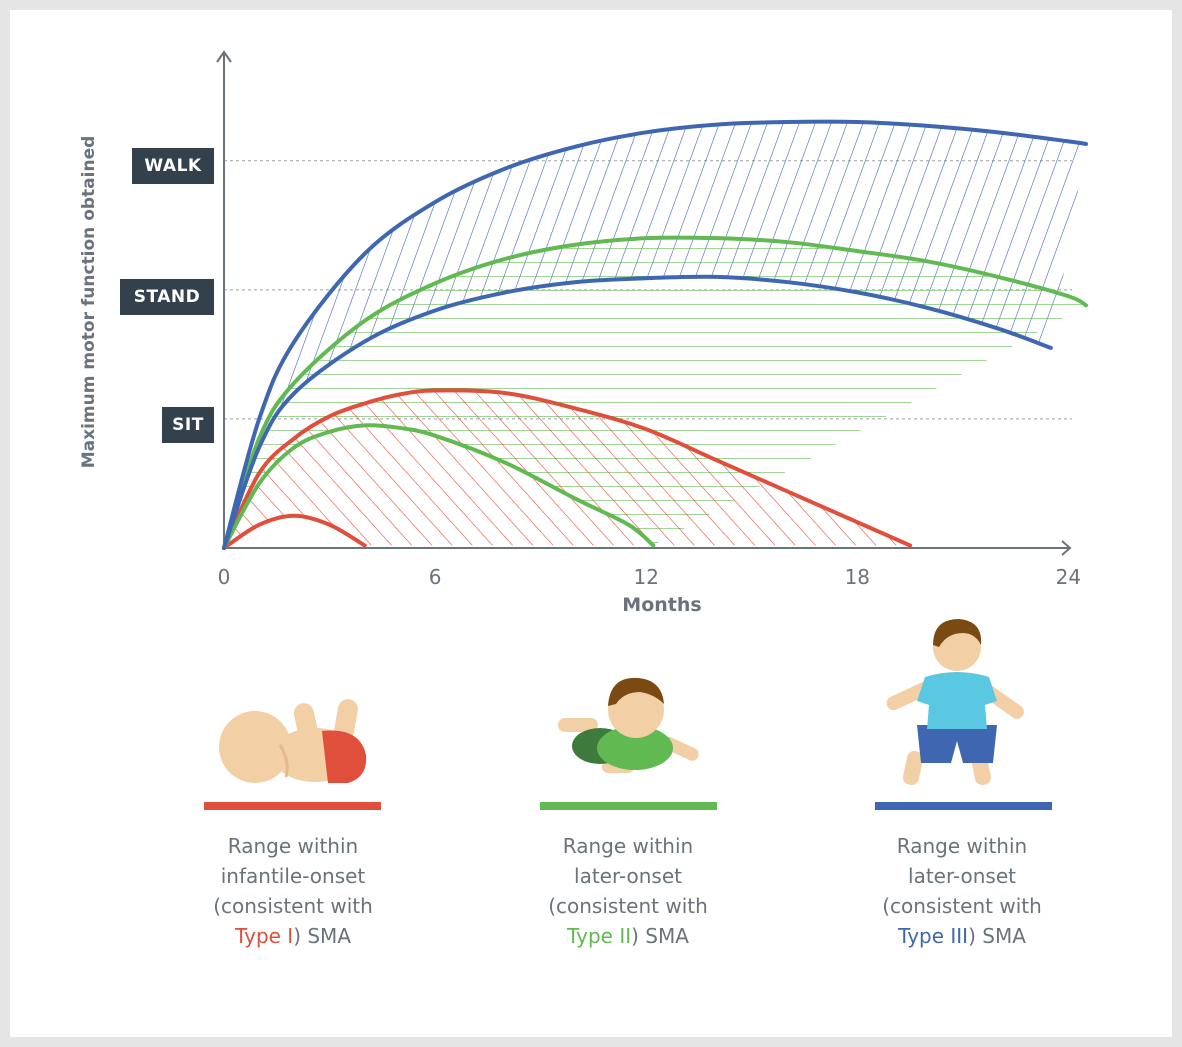  Describe the element at coordinates (188, 425) in the screenshot. I see `milestone-sit-label: SIT` at that location.